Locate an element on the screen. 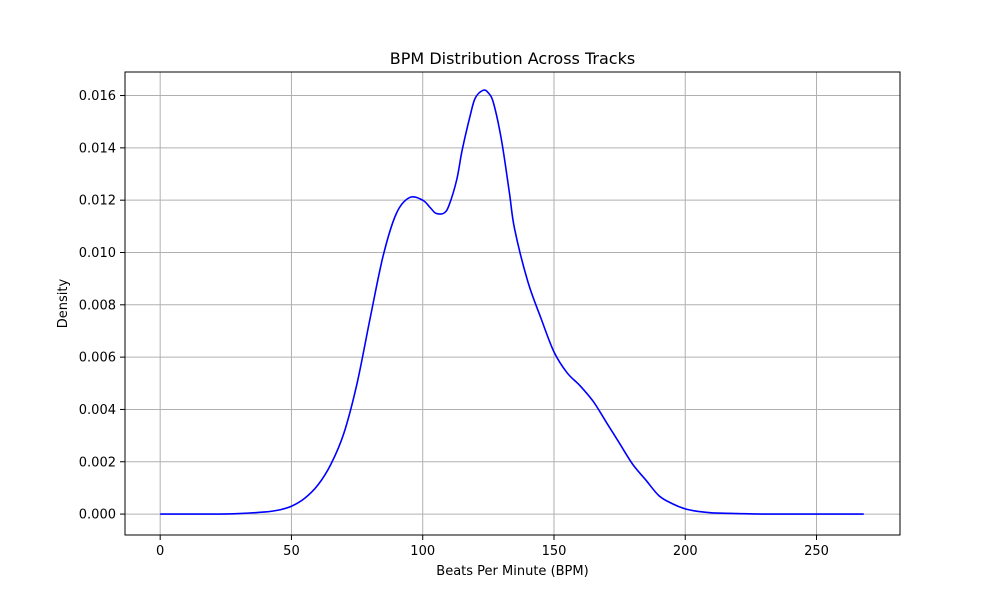 Image resolution: width=1000 pixels, height=600 pixels. y-axis-label: Density is located at coordinates (63, 303).